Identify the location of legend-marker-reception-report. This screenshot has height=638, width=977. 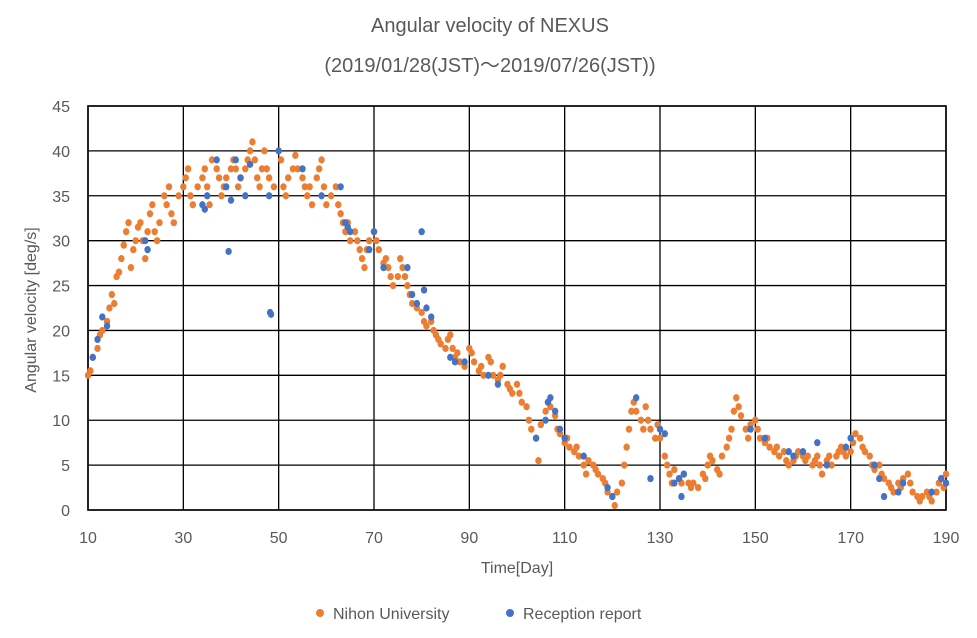
(510, 613).